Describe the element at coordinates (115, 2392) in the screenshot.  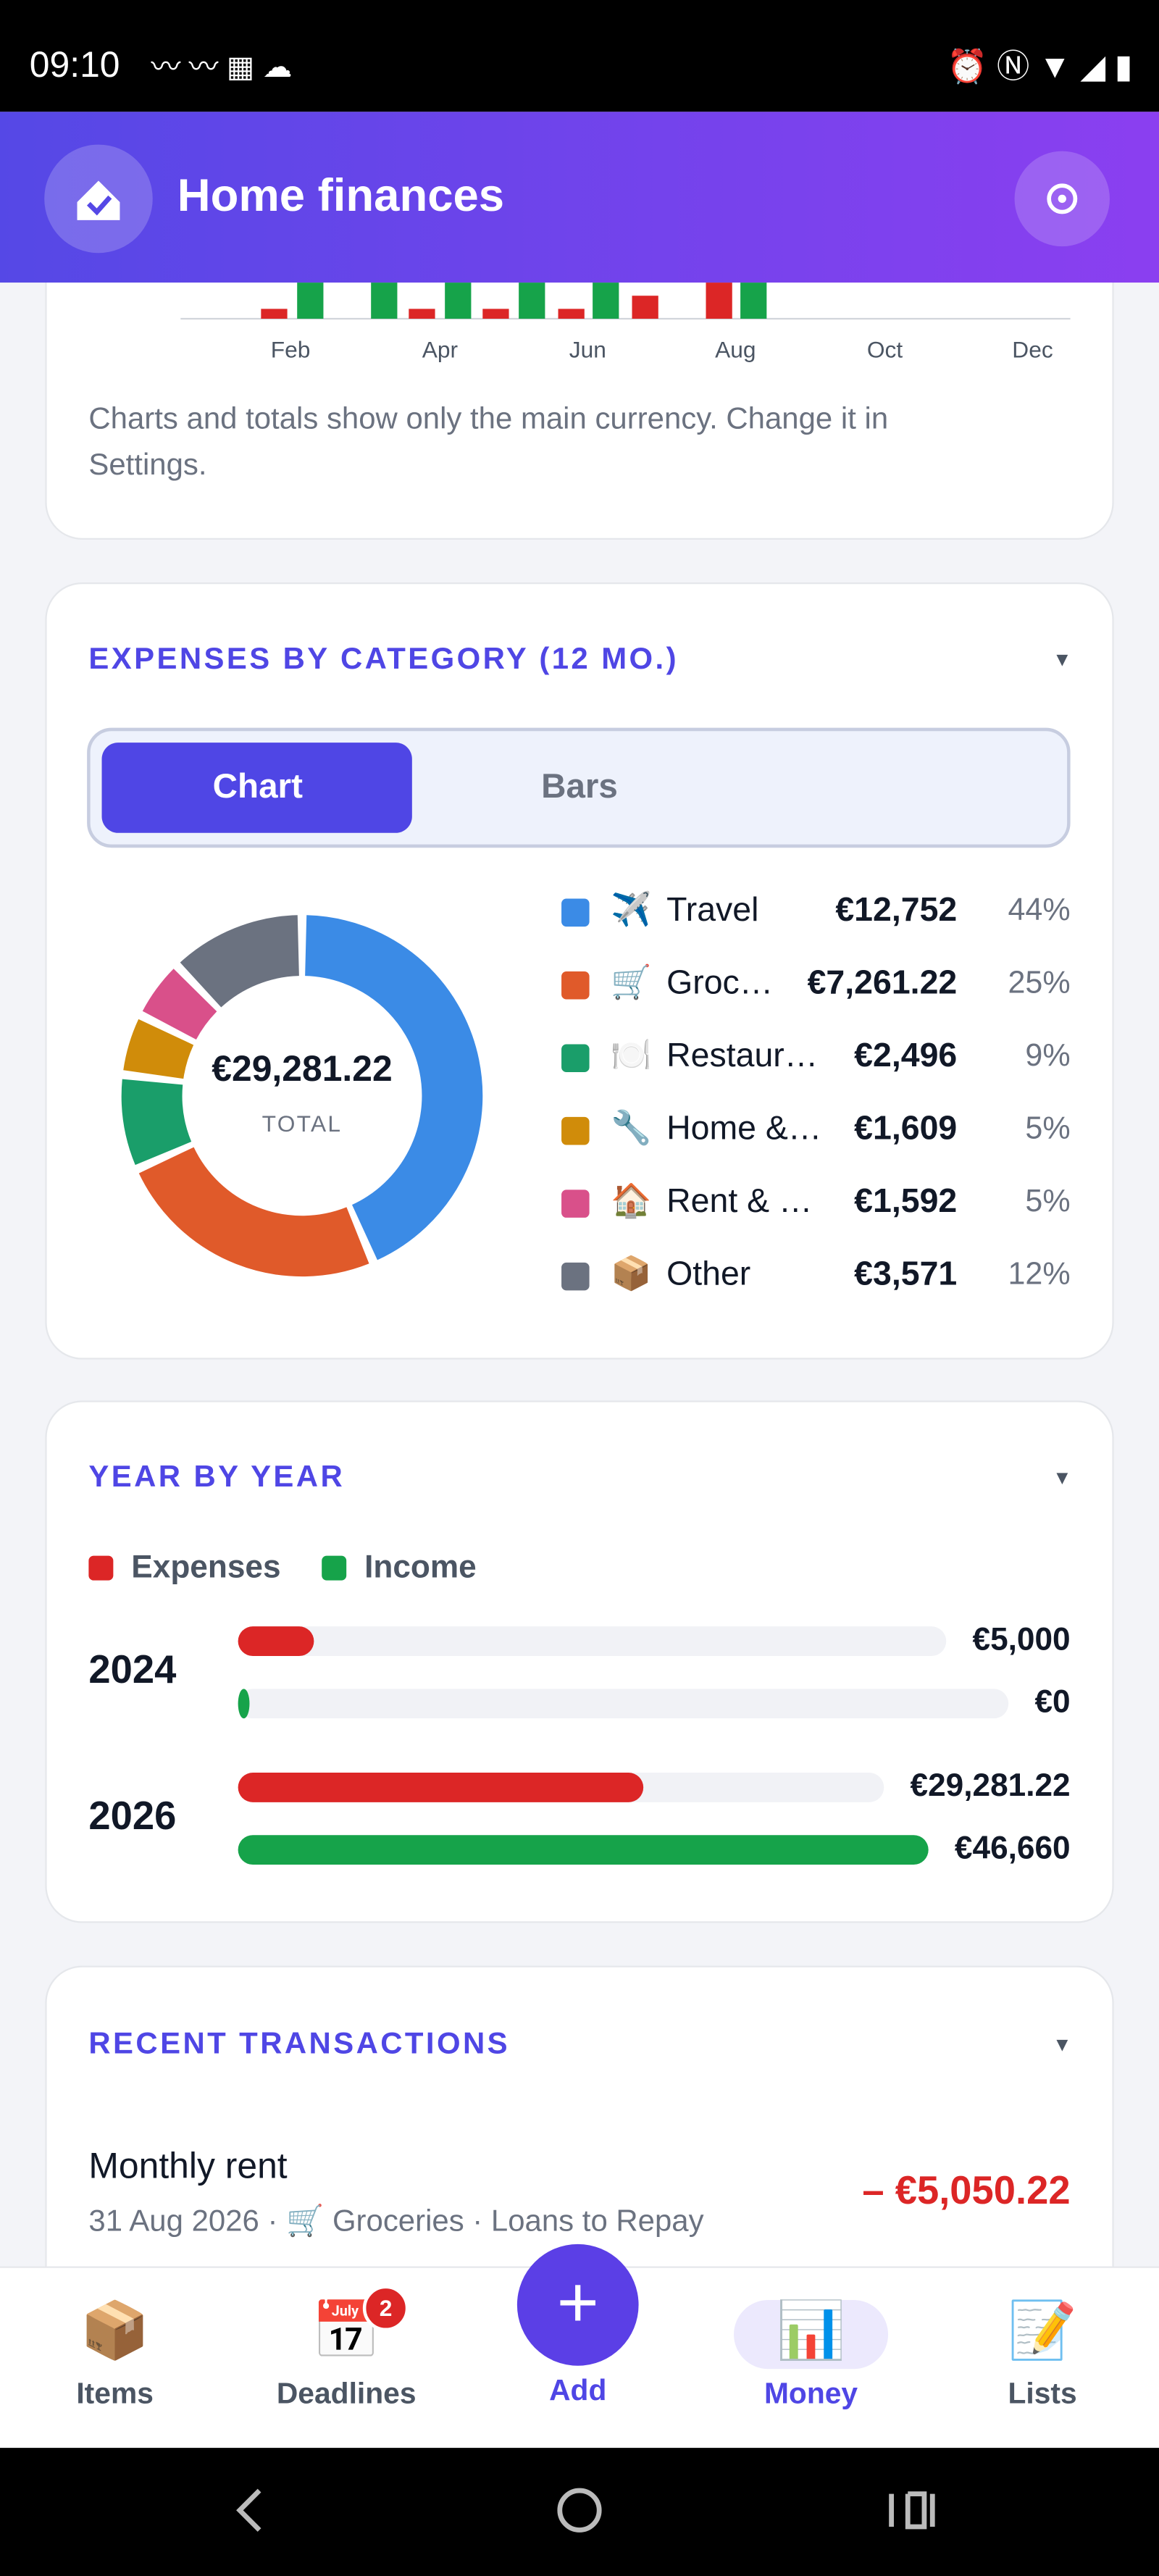
I see `nav-label: Items` at that location.